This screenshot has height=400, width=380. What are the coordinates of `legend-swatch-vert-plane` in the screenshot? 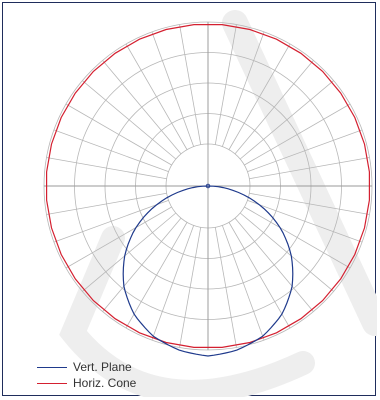 It's located at (52, 367).